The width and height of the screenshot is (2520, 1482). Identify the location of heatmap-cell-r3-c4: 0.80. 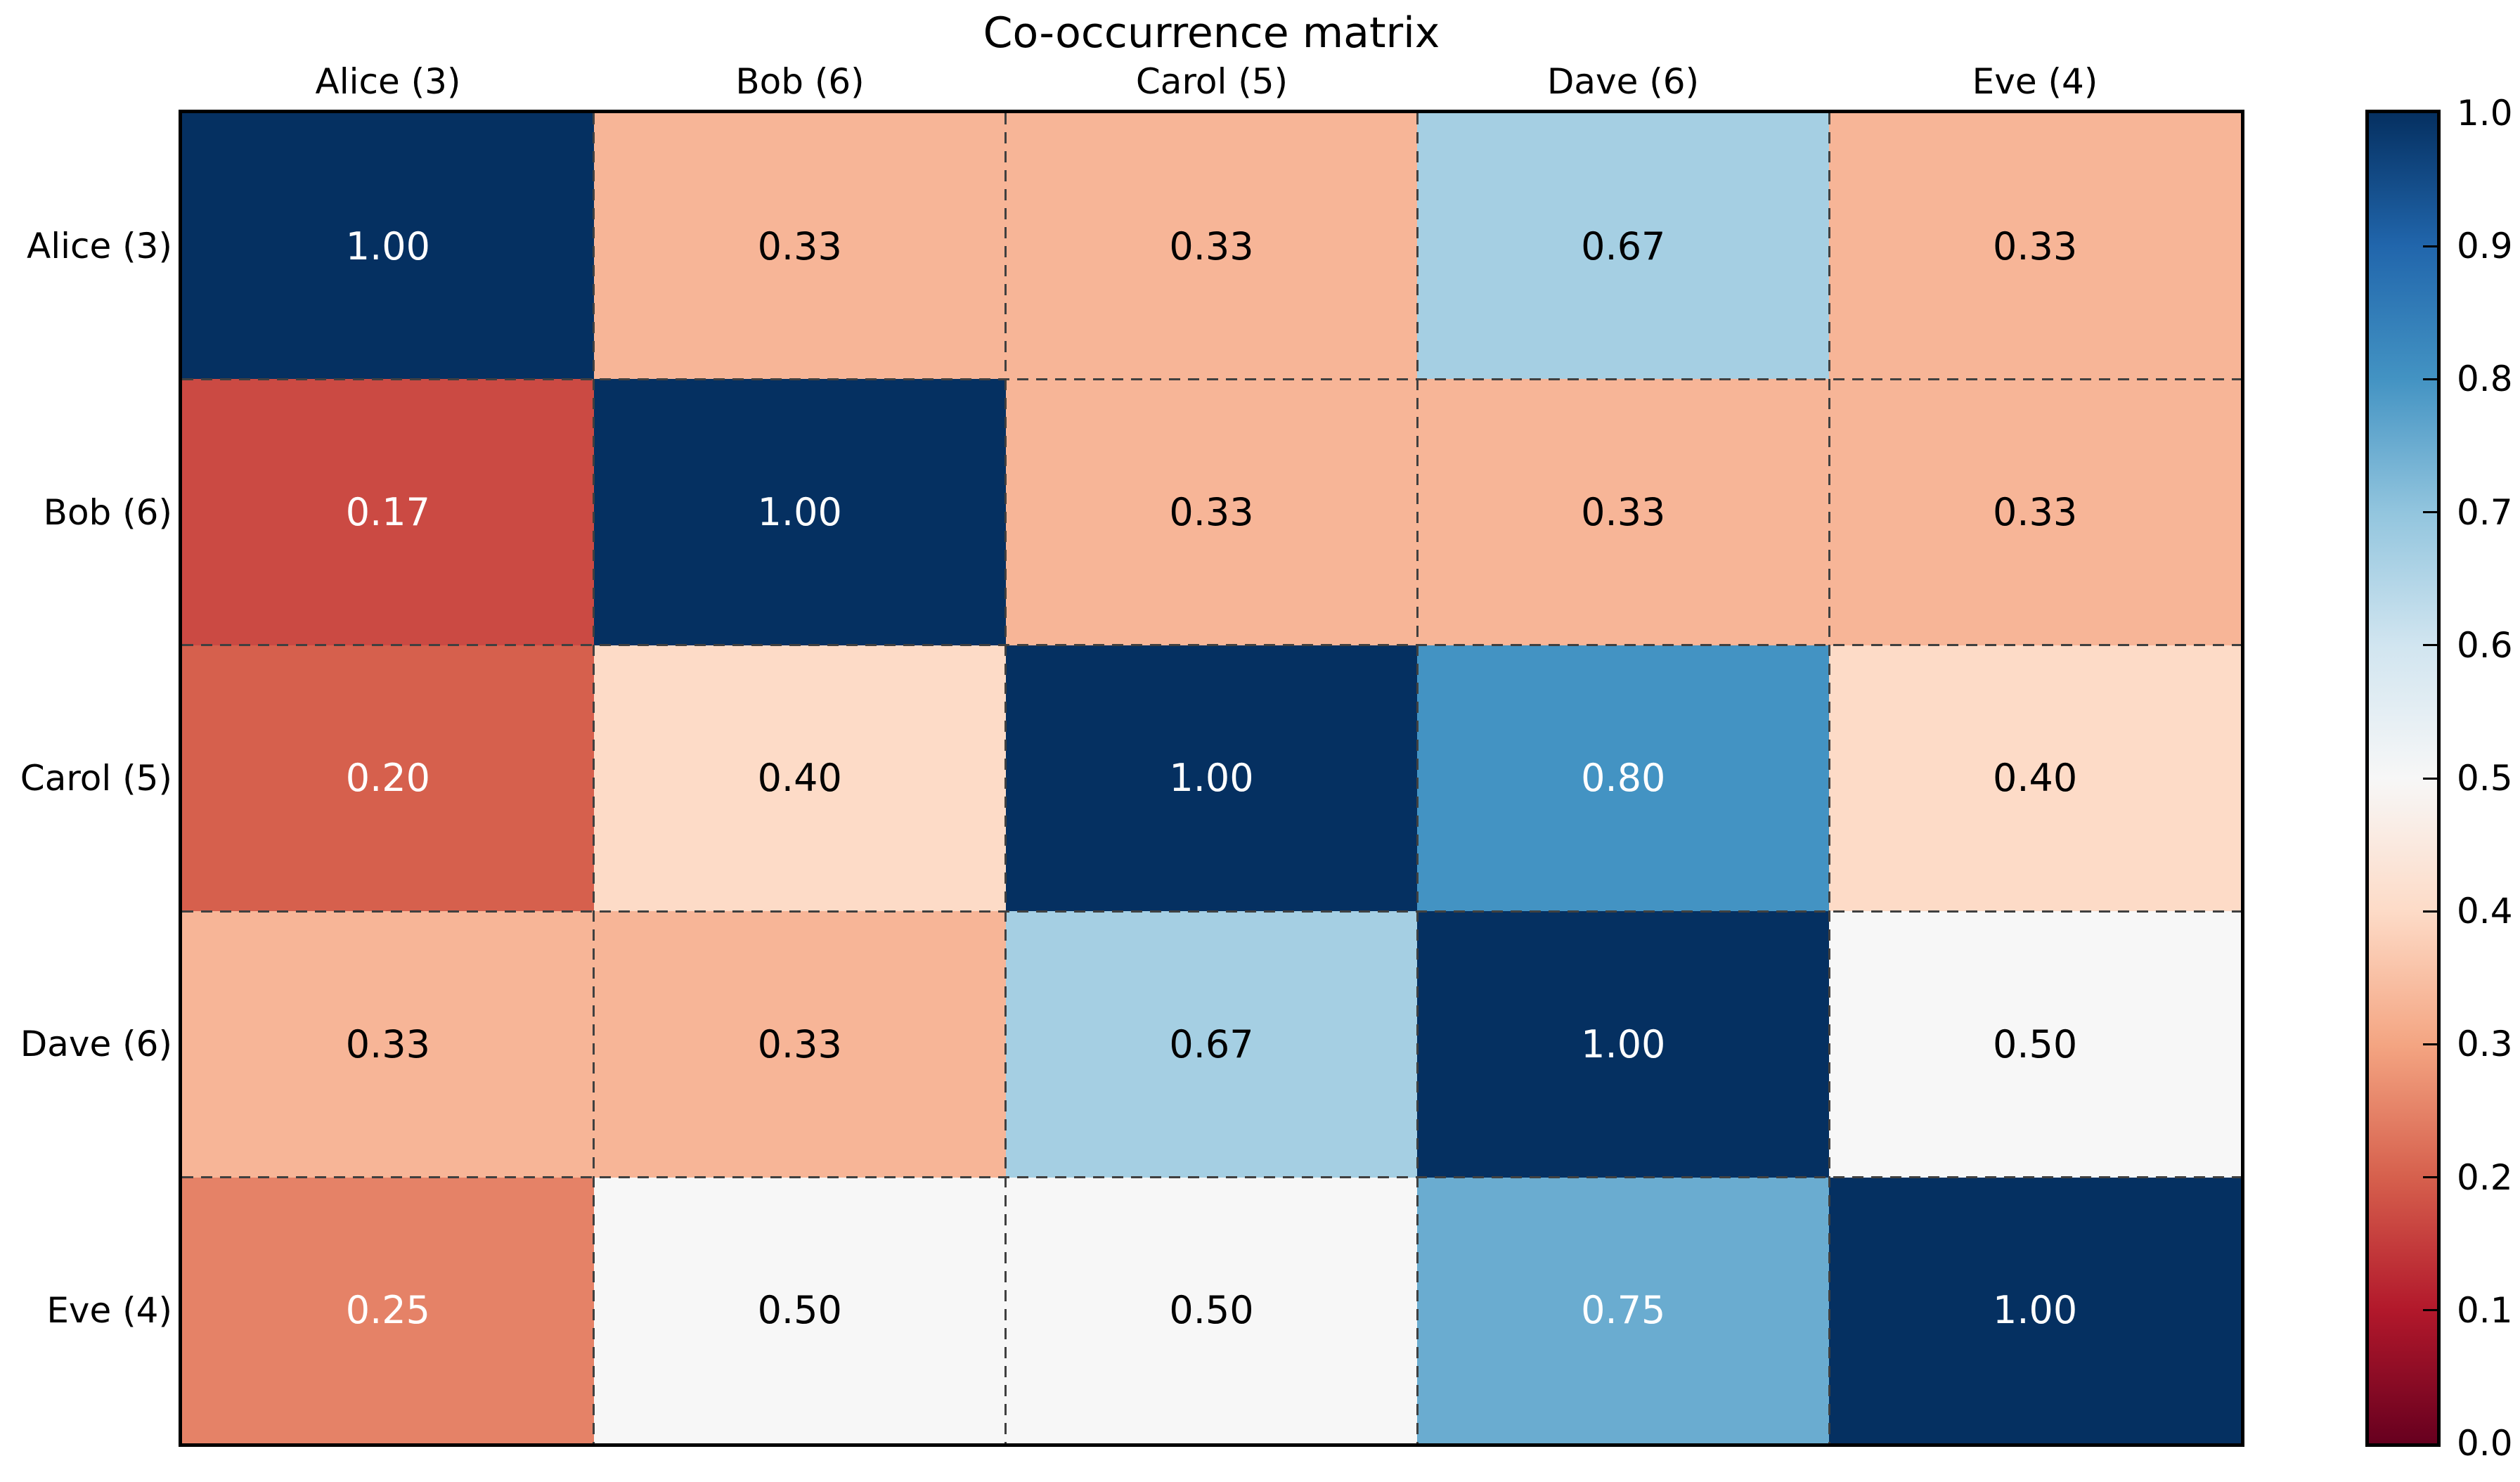
(1623, 778).